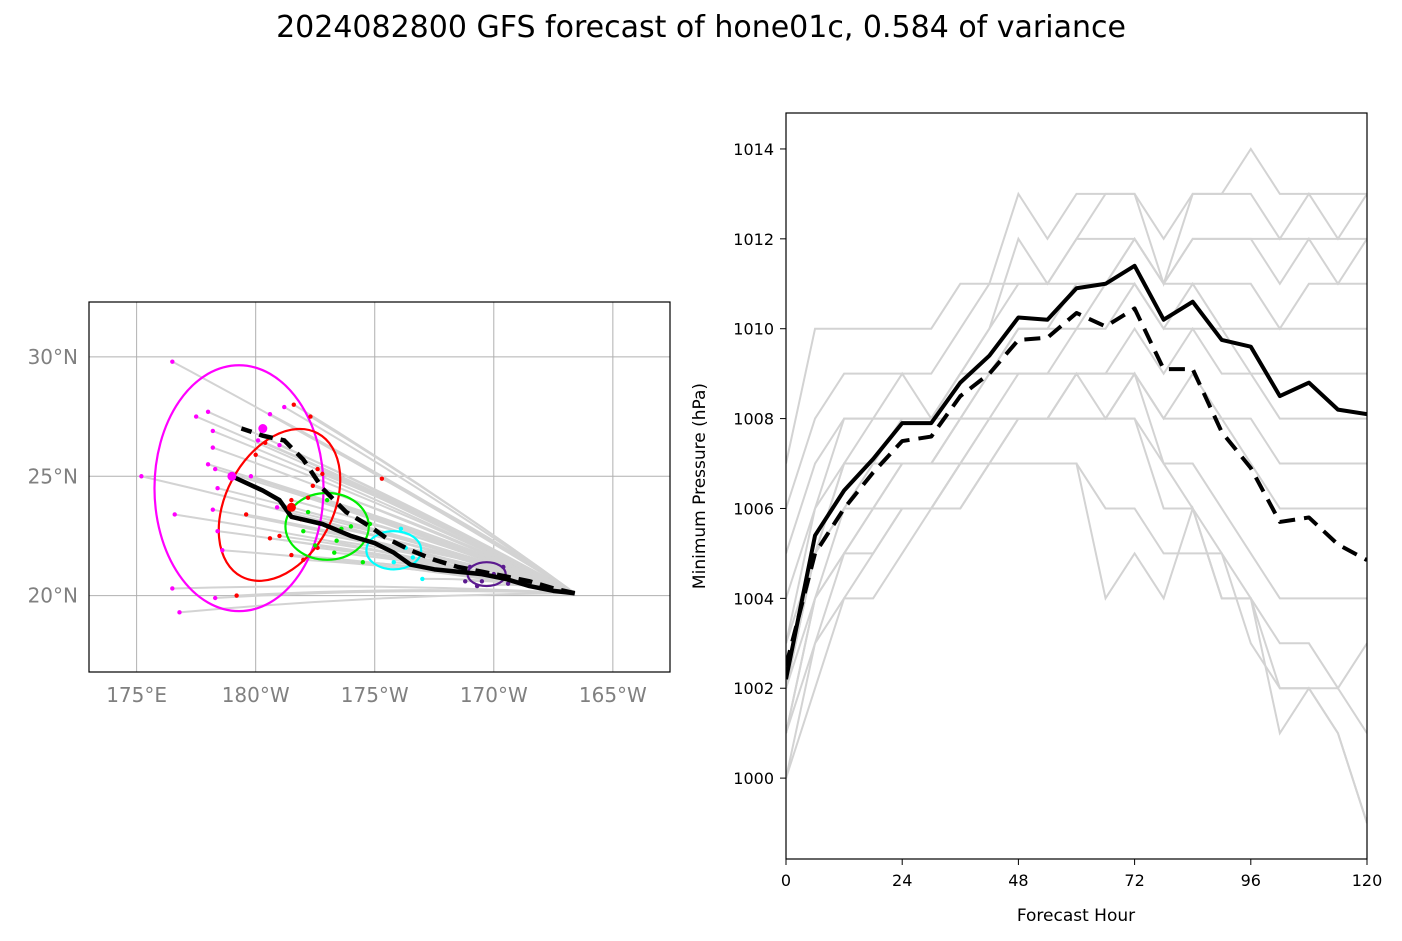 The image size is (1402, 941). I want to click on map-lon-tick-label: 170°W, so click(494, 695).